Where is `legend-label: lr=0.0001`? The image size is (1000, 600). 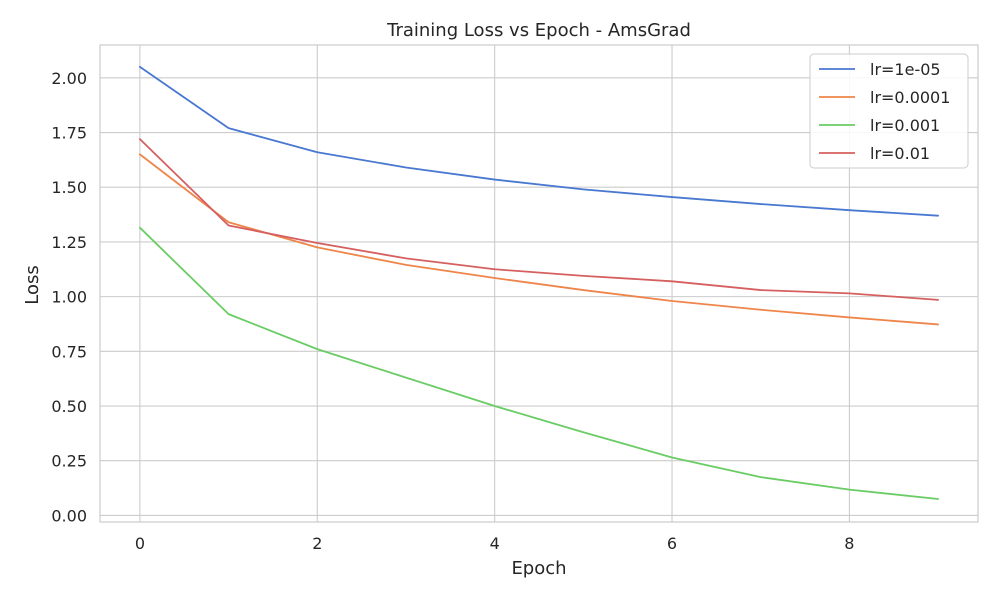 legend-label: lr=0.0001 is located at coordinates (910, 97).